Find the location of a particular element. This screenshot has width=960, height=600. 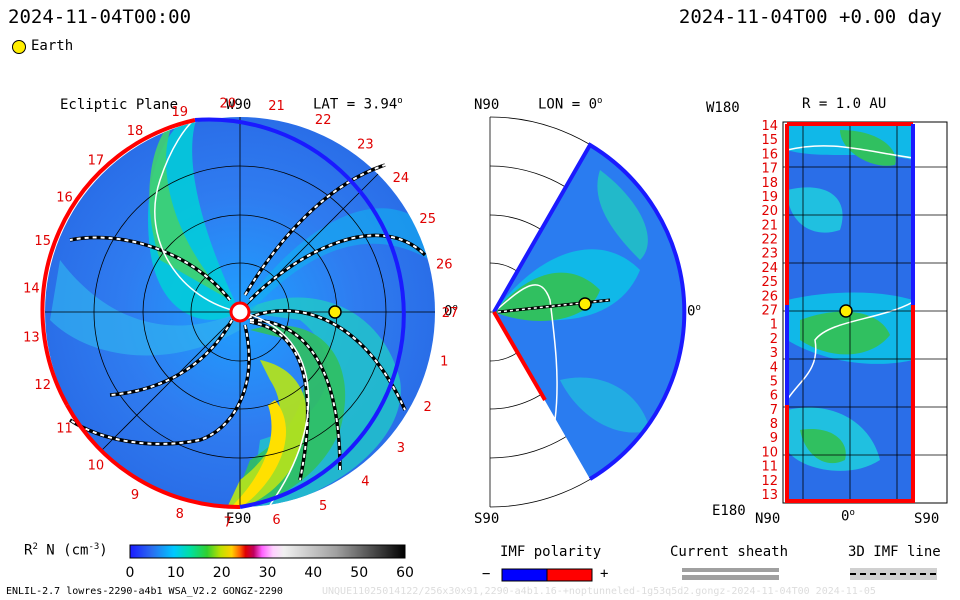

r-panel-y-number: 5 is located at coordinates (774, 382).